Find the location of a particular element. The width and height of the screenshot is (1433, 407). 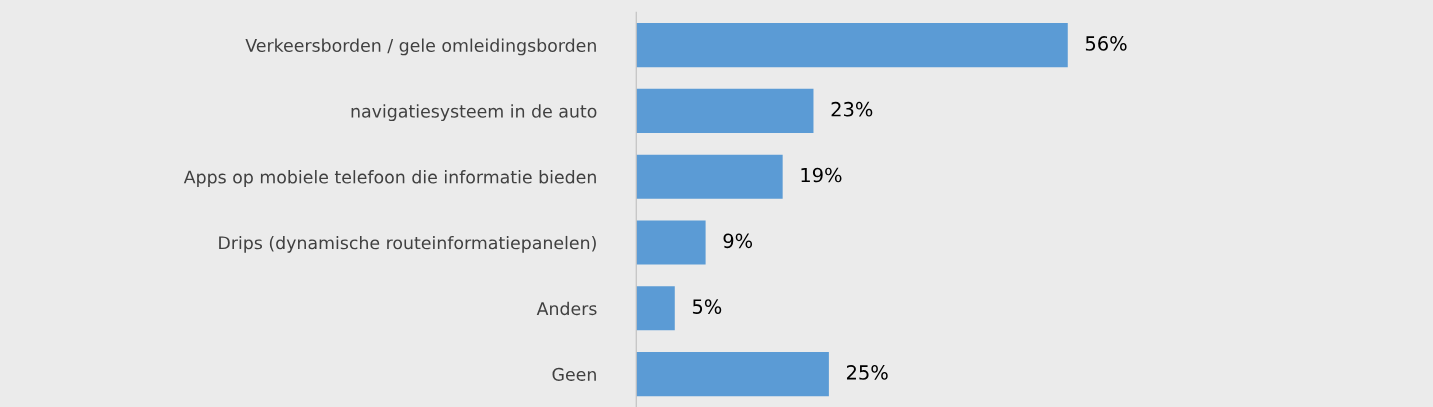

data-label: 56% is located at coordinates (1106, 43).